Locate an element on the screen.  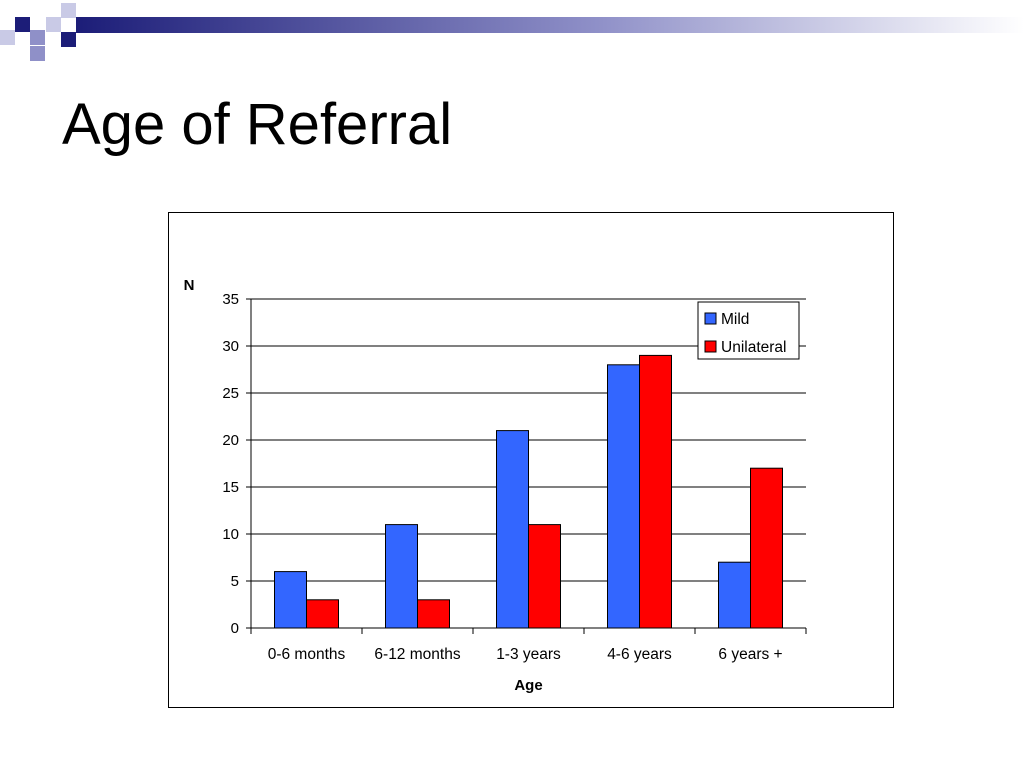
slide-title: Age of Referral is located at coordinates (257, 124).